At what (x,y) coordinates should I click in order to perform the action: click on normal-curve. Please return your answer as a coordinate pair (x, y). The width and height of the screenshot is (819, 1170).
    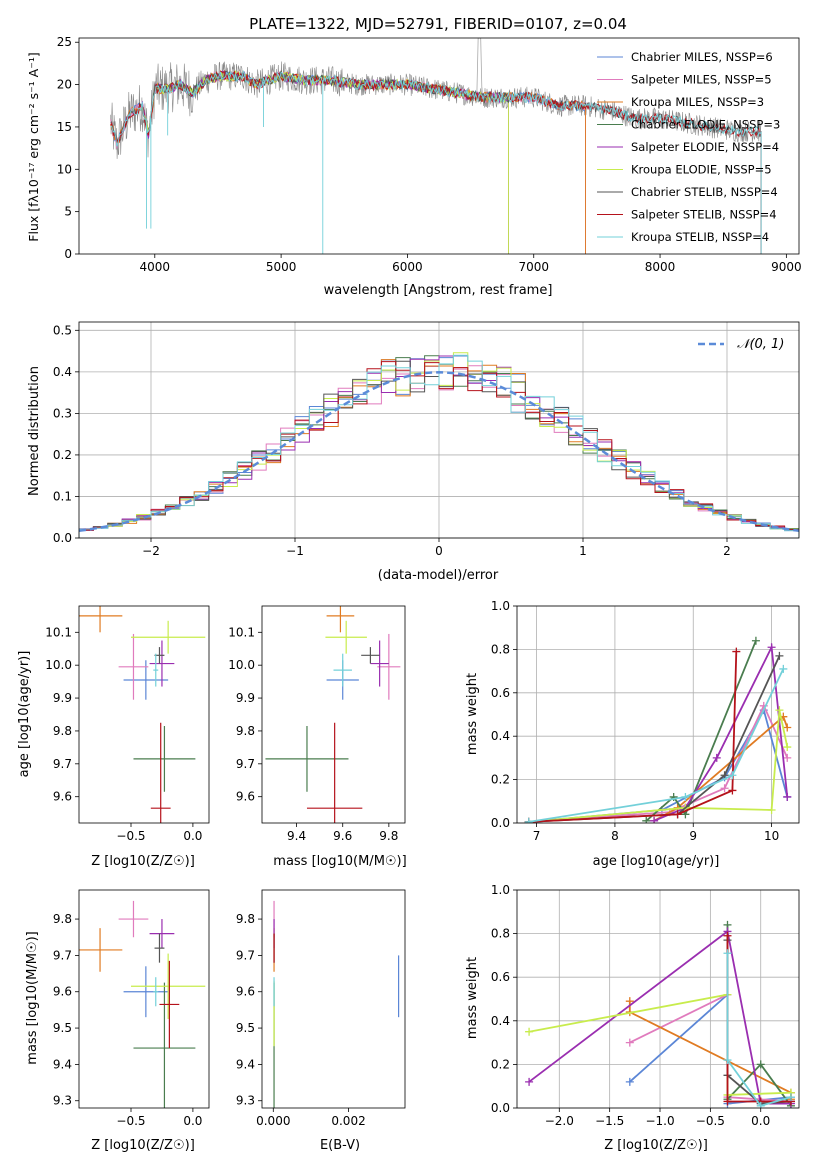
    Looking at the image, I should click on (439, 451).